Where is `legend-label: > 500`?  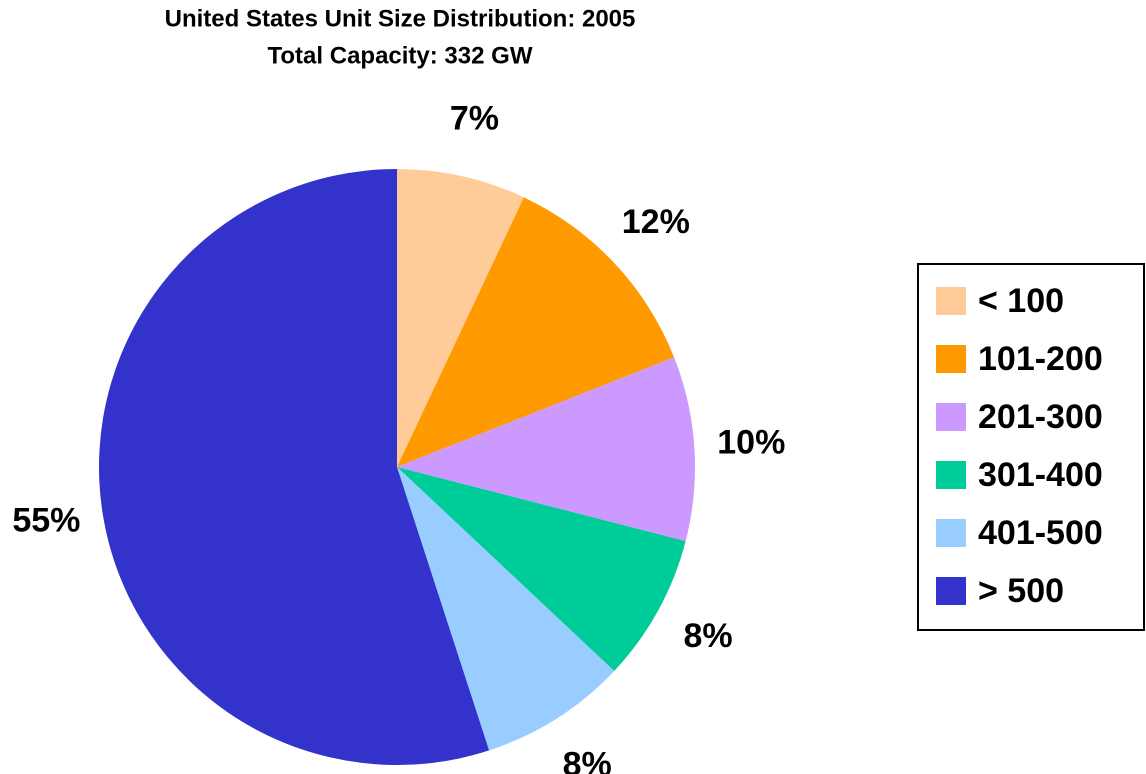
legend-label: > 500 is located at coordinates (1021, 591).